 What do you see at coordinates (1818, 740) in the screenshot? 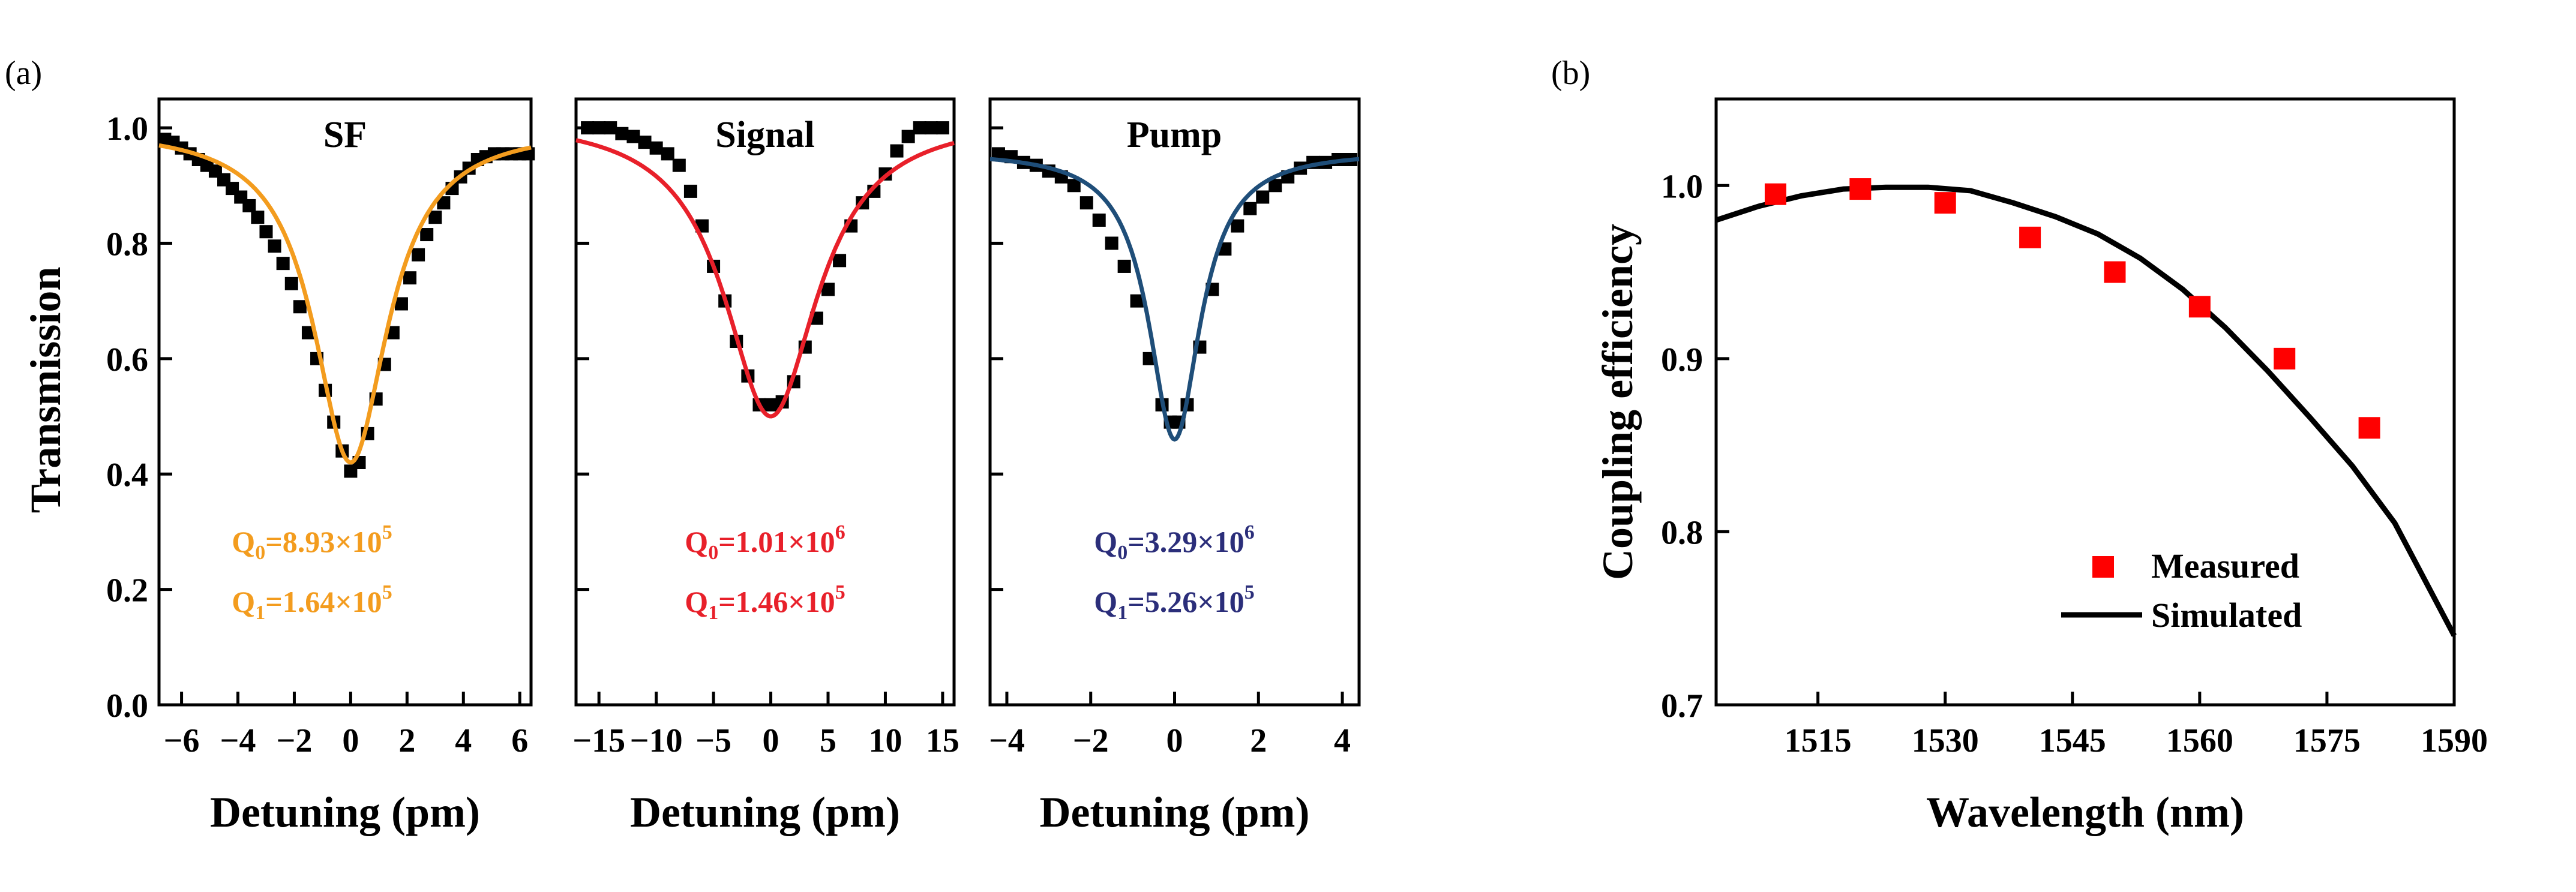
I see `x-tick-label: 1515` at bounding box center [1818, 740].